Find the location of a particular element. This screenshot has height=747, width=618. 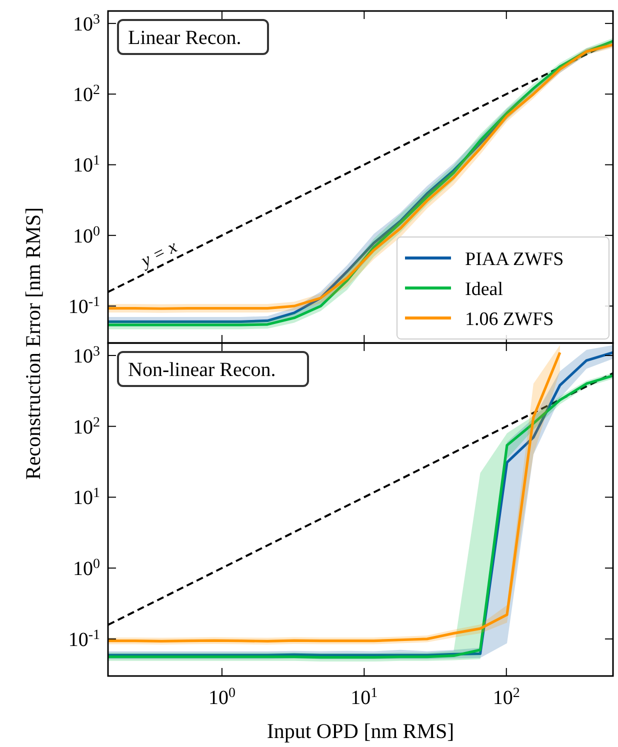

text: Linear Recon. is located at coordinates (185, 38).